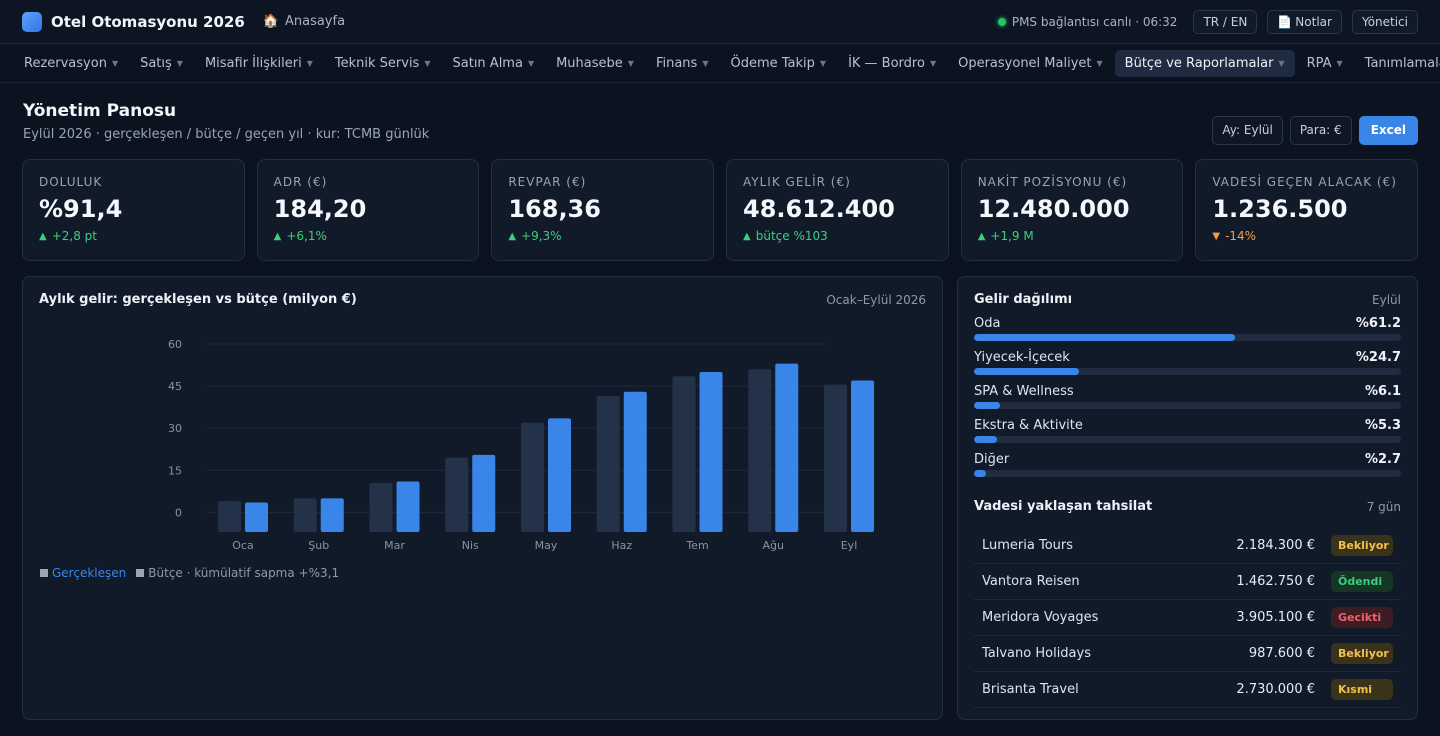 The width and height of the screenshot is (1440, 736). I want to click on kpi-delta-text: bütçe %103, so click(791, 236).